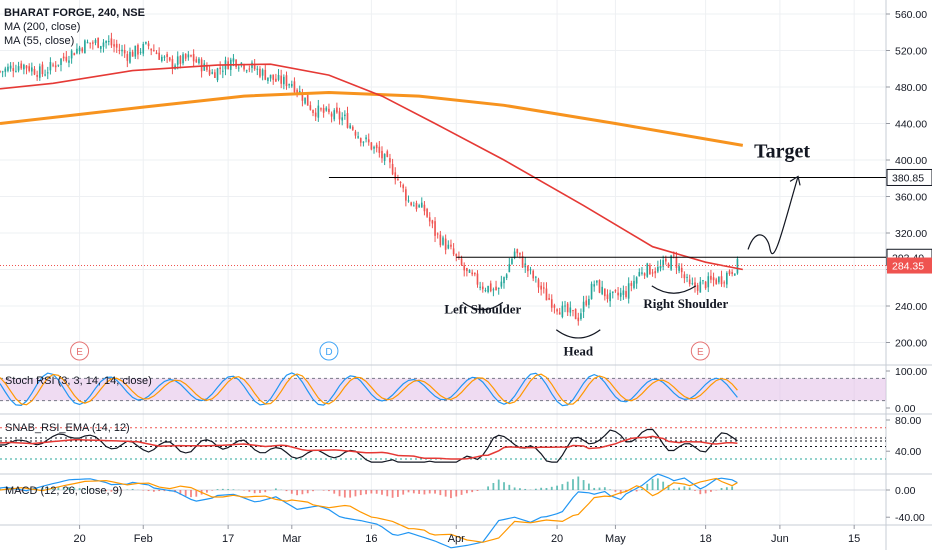 The height and width of the screenshot is (550, 932). What do you see at coordinates (911, 15) in the screenshot?
I see `price-tick-label: 560.00` at bounding box center [911, 15].